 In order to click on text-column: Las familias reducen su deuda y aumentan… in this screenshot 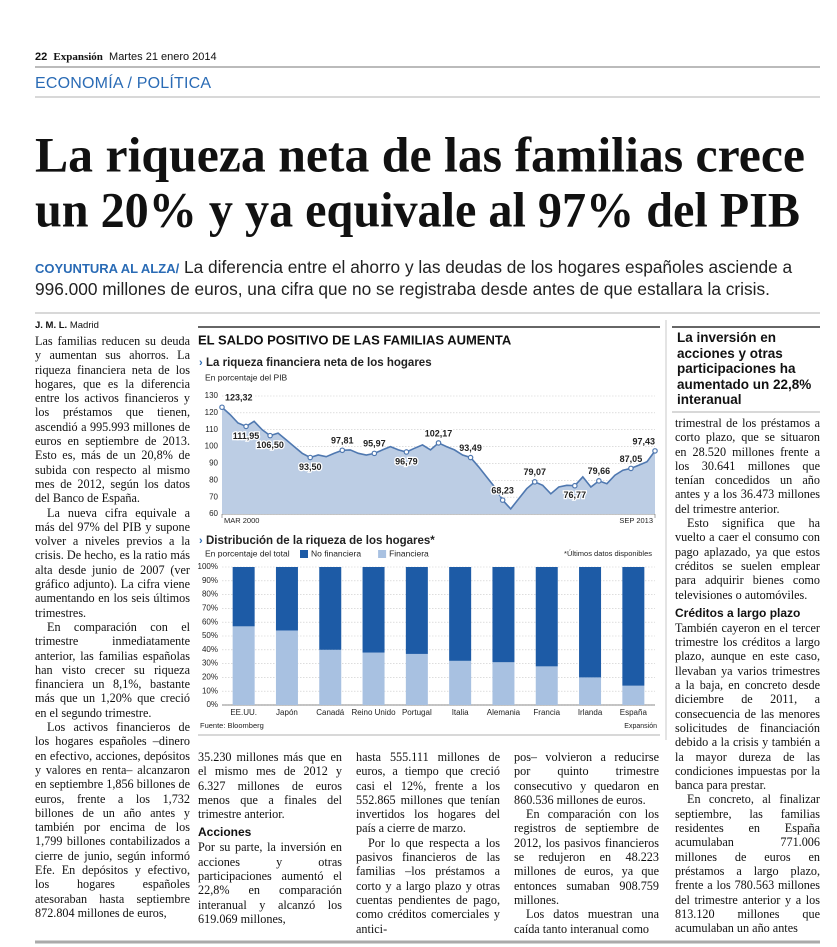, I will do `click(112, 637)`.